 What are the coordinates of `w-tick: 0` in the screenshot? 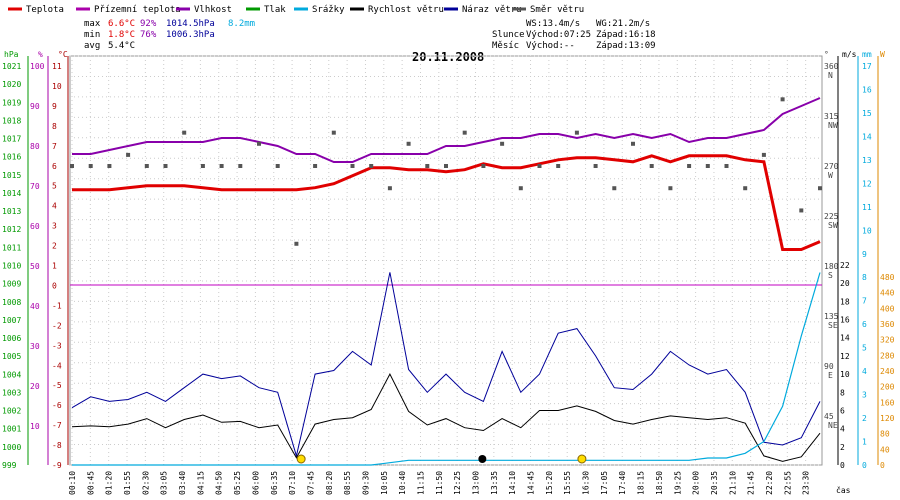 It's located at (882, 465).